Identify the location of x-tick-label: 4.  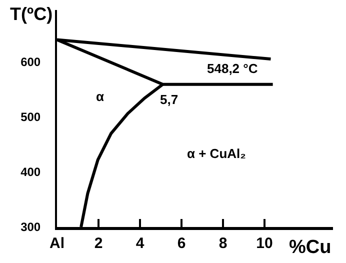
(140, 243).